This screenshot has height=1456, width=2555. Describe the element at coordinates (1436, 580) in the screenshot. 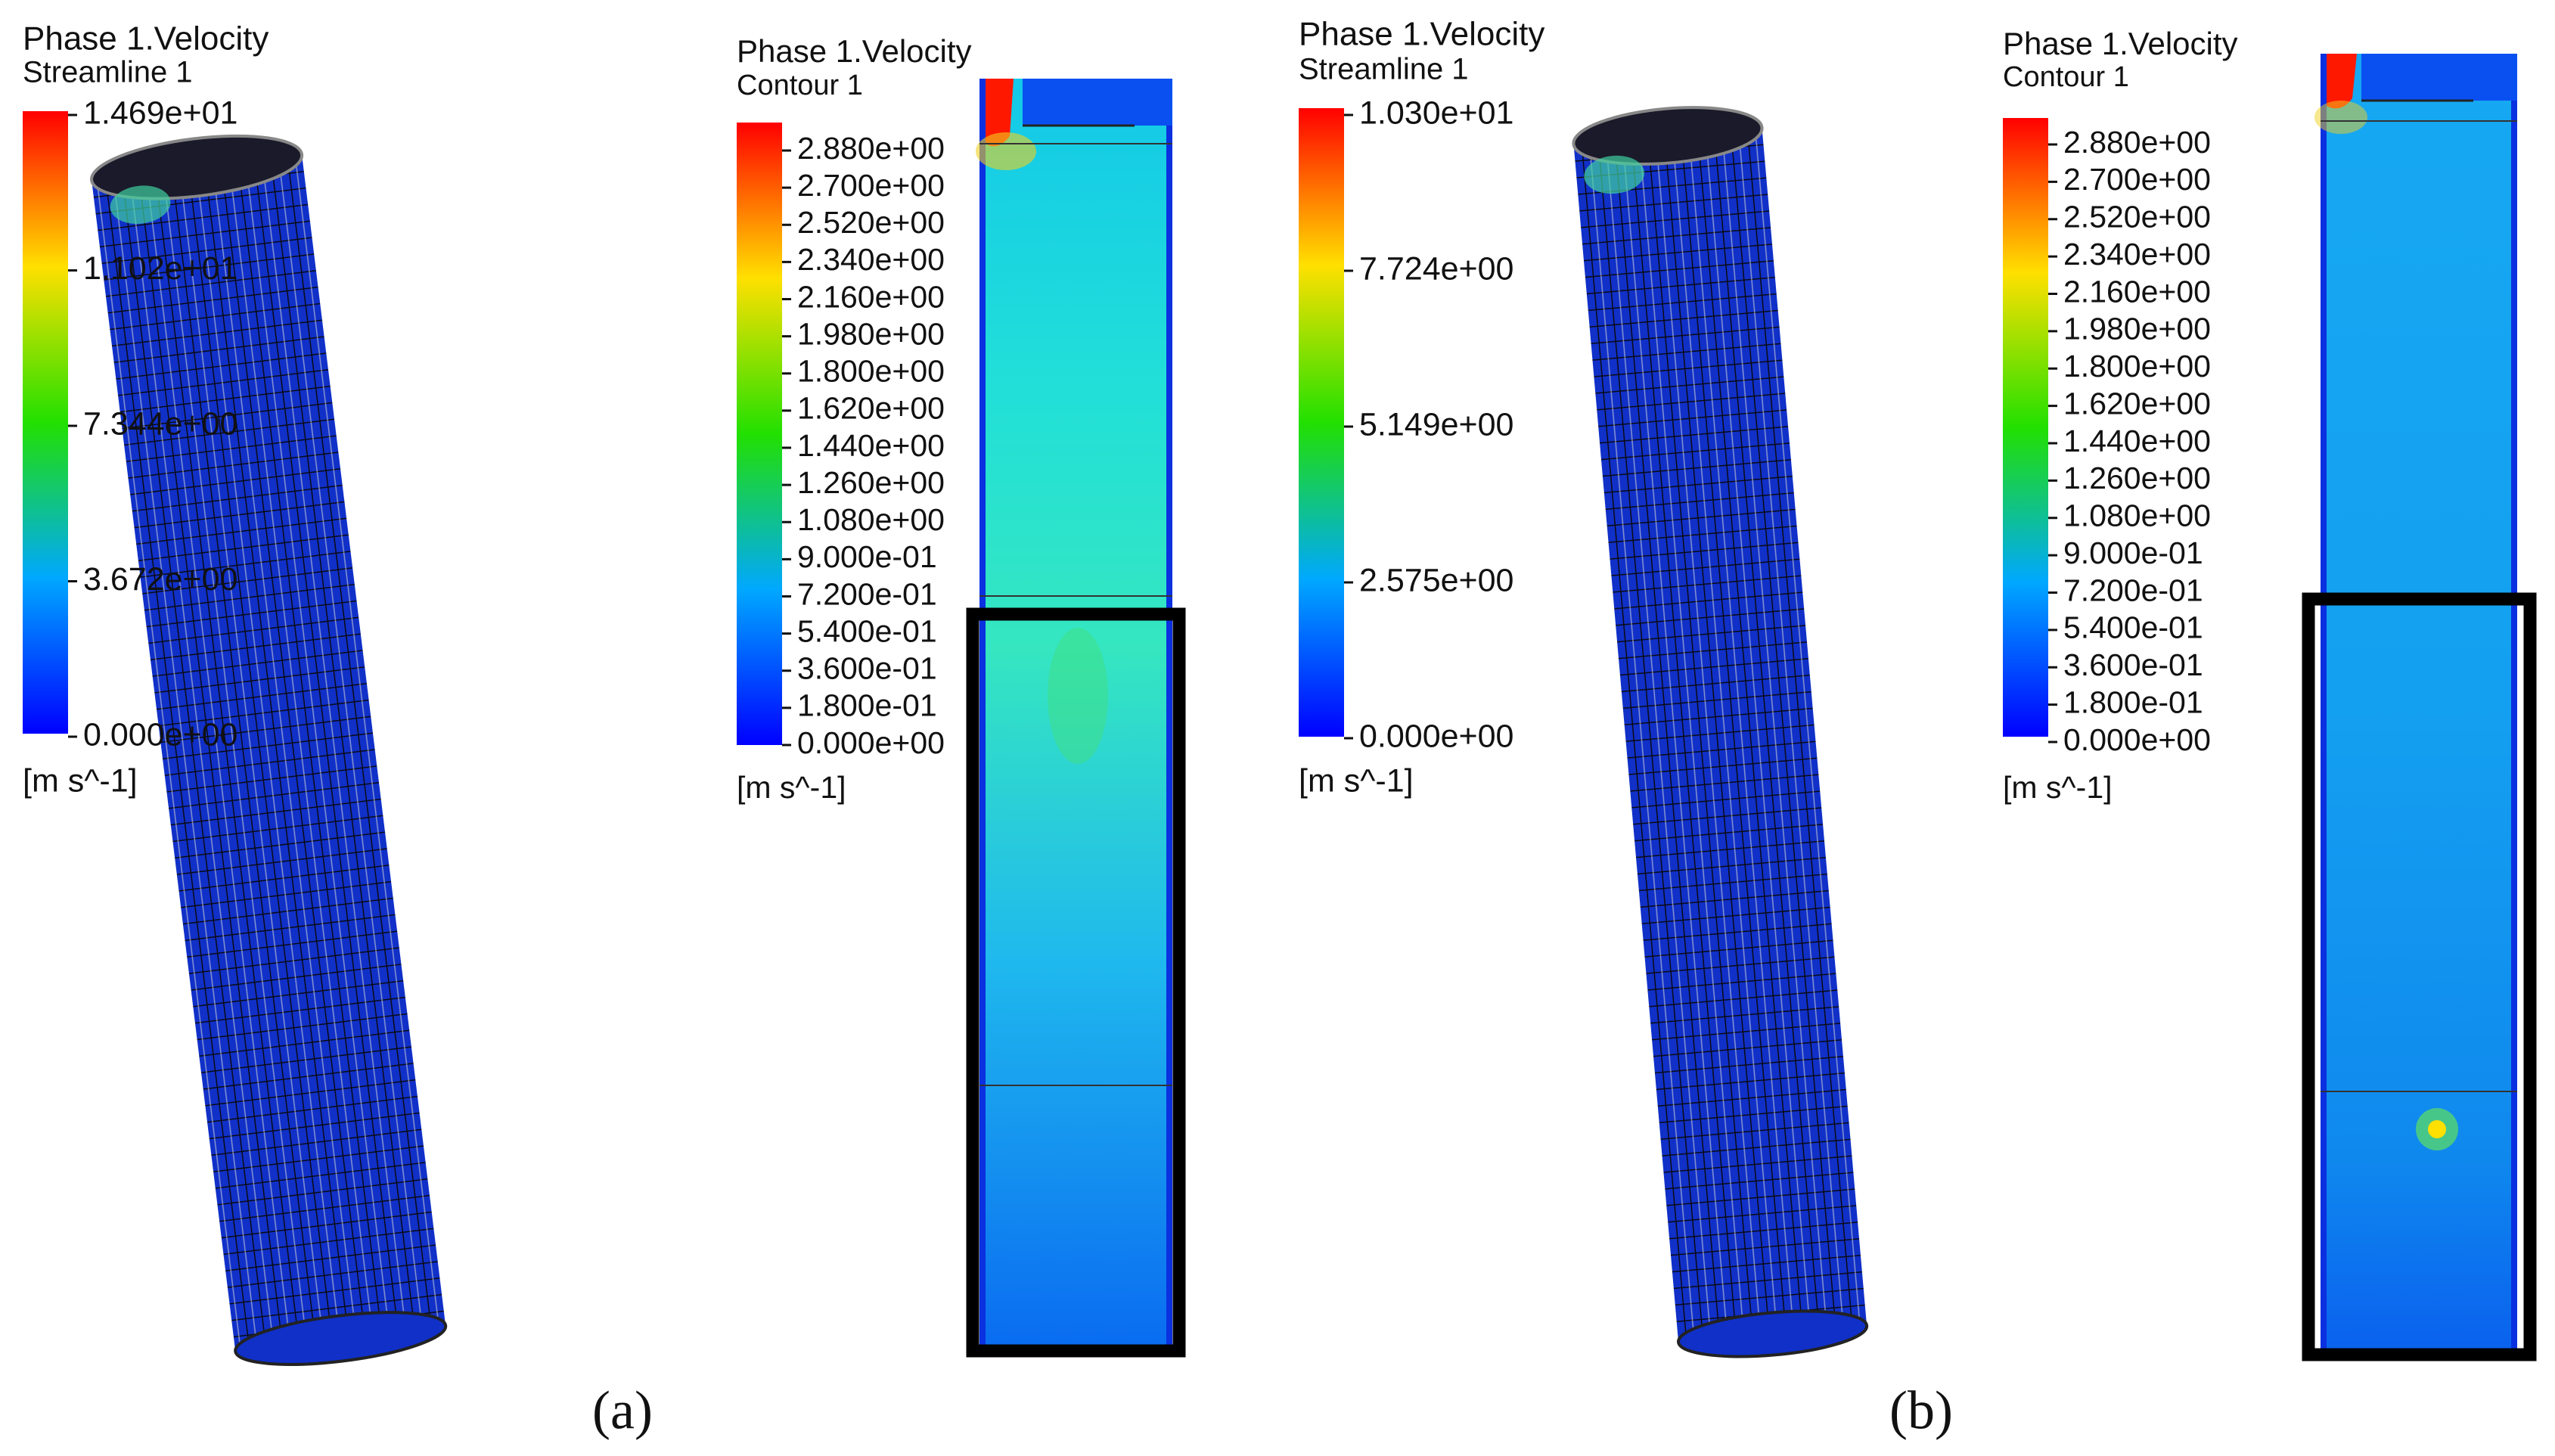

I see `colorbar-label: 2.575e+00` at that location.